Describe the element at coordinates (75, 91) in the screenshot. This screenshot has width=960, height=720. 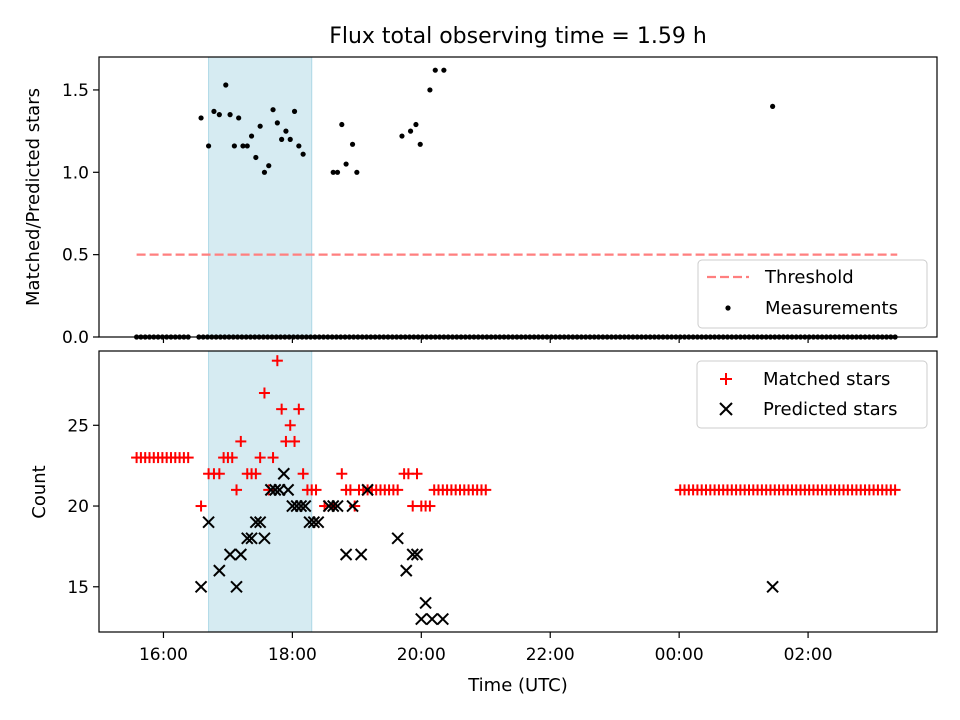
I see `top-y-tick-label: 1.5` at that location.